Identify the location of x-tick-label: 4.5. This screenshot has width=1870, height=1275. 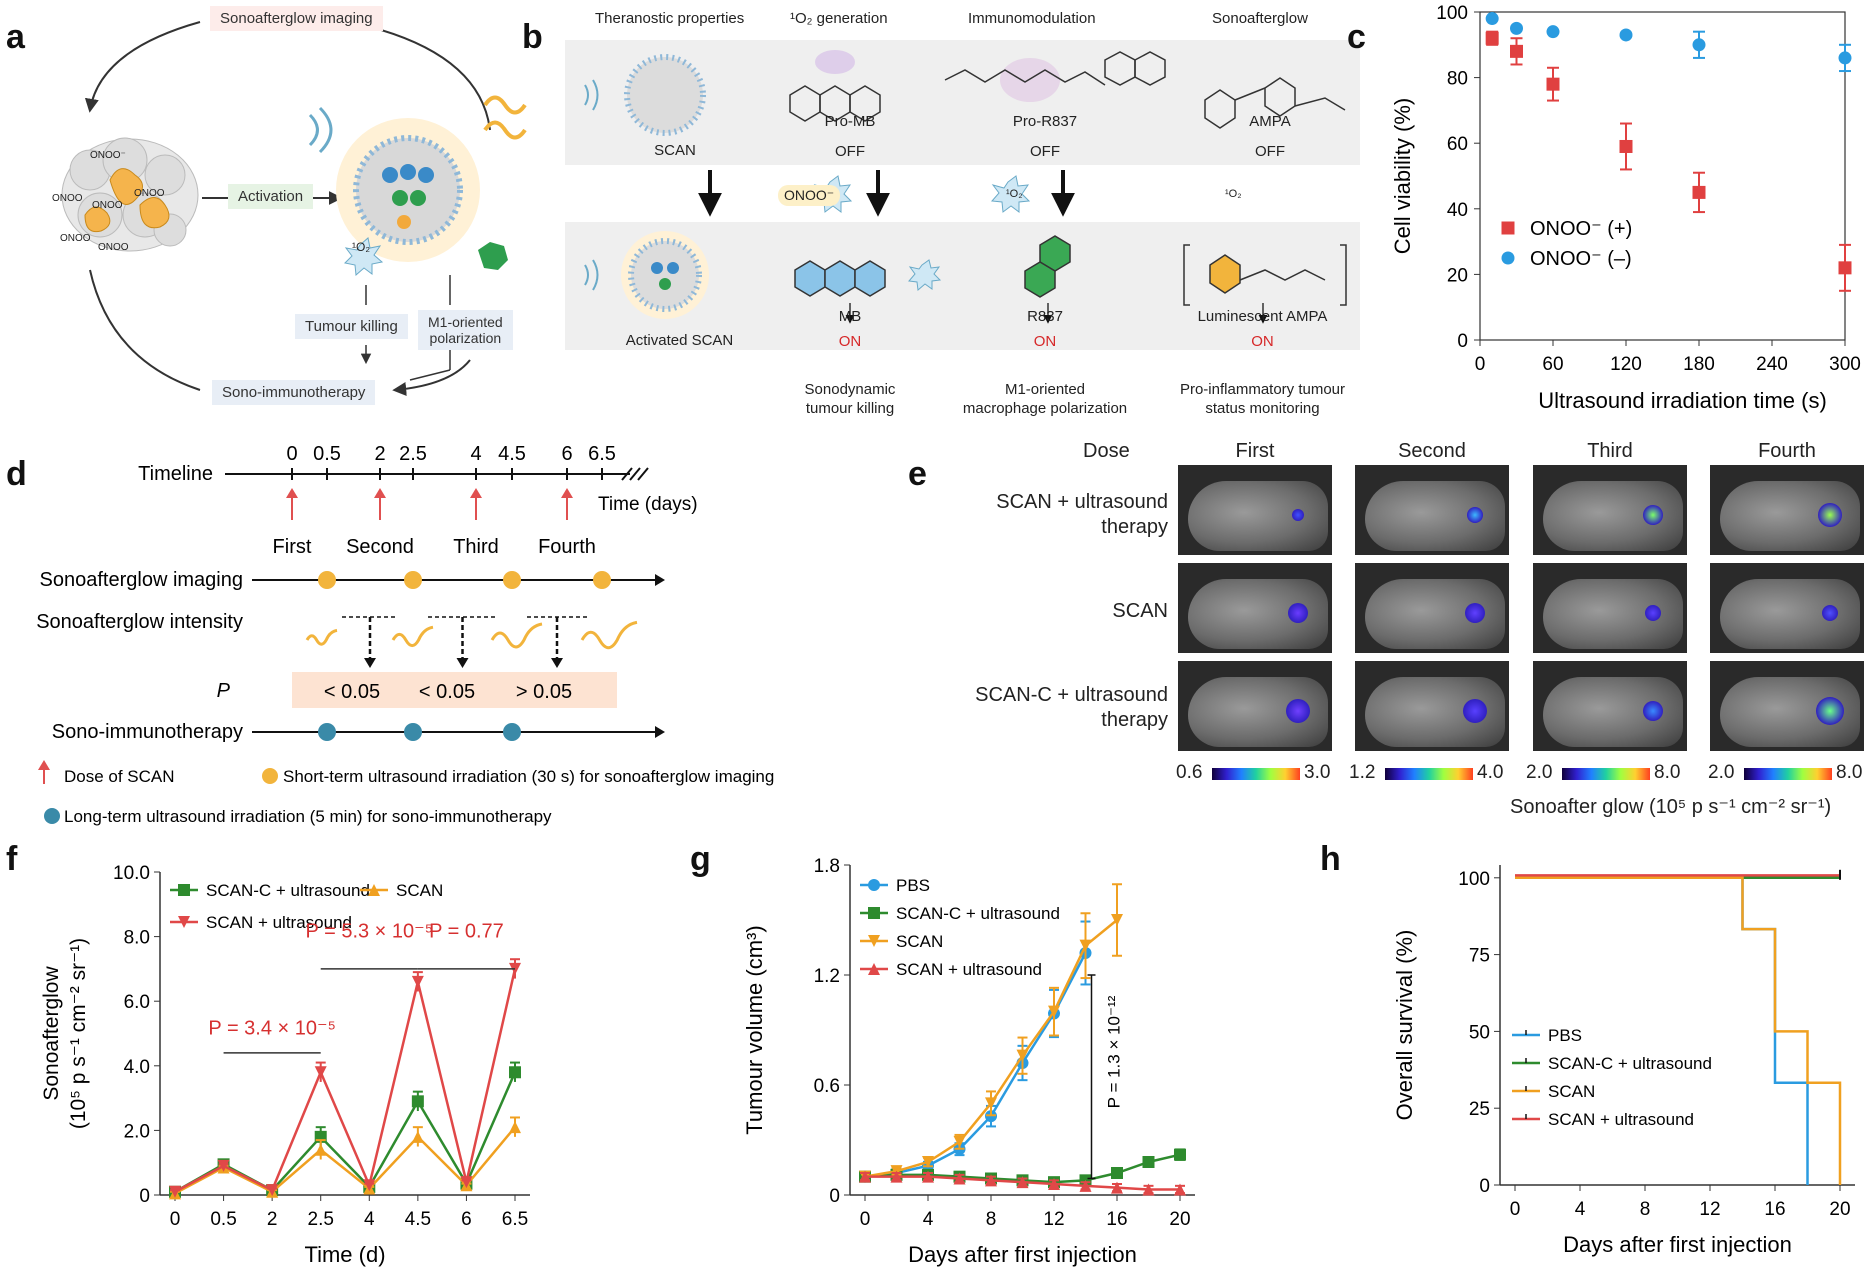
(418, 1219).